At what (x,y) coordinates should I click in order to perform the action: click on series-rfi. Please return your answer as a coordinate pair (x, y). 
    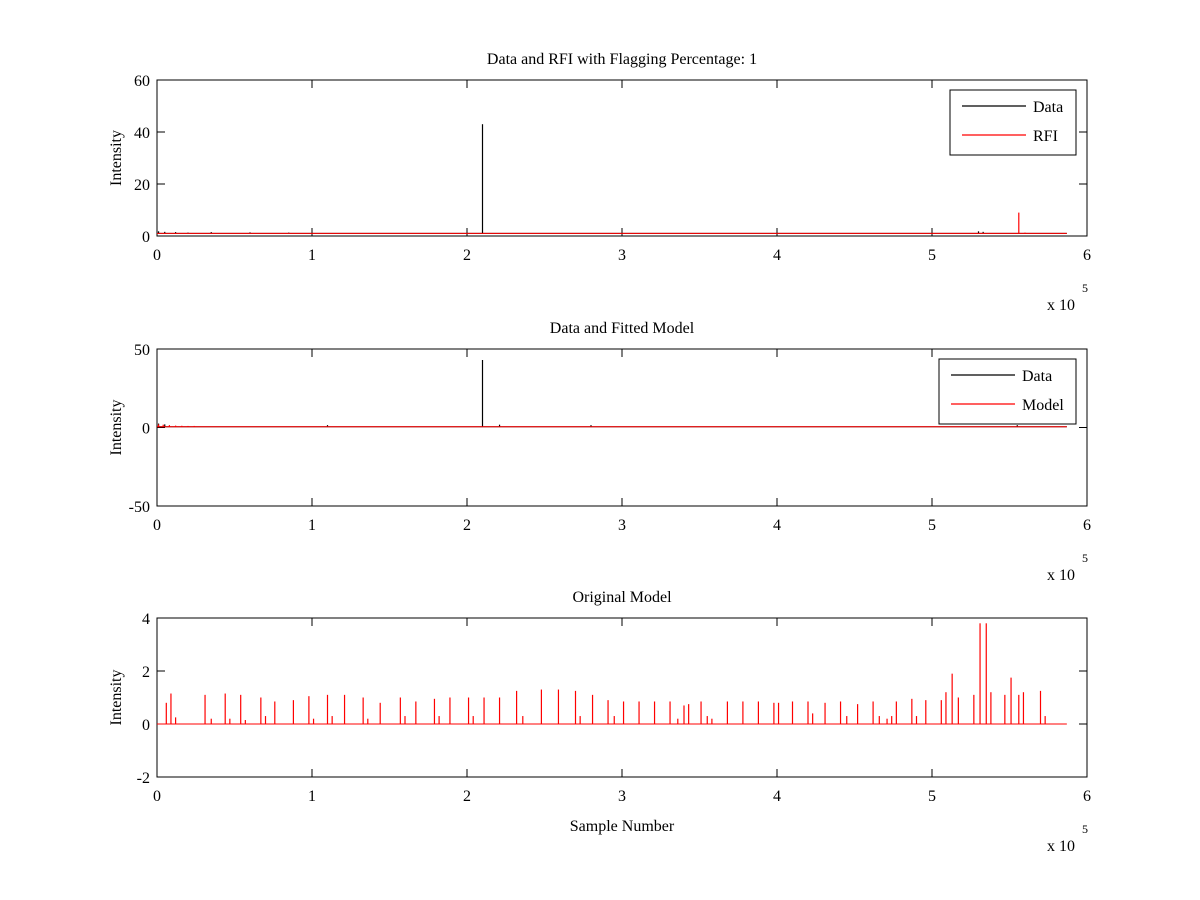
    Looking at the image, I should click on (612, 223).